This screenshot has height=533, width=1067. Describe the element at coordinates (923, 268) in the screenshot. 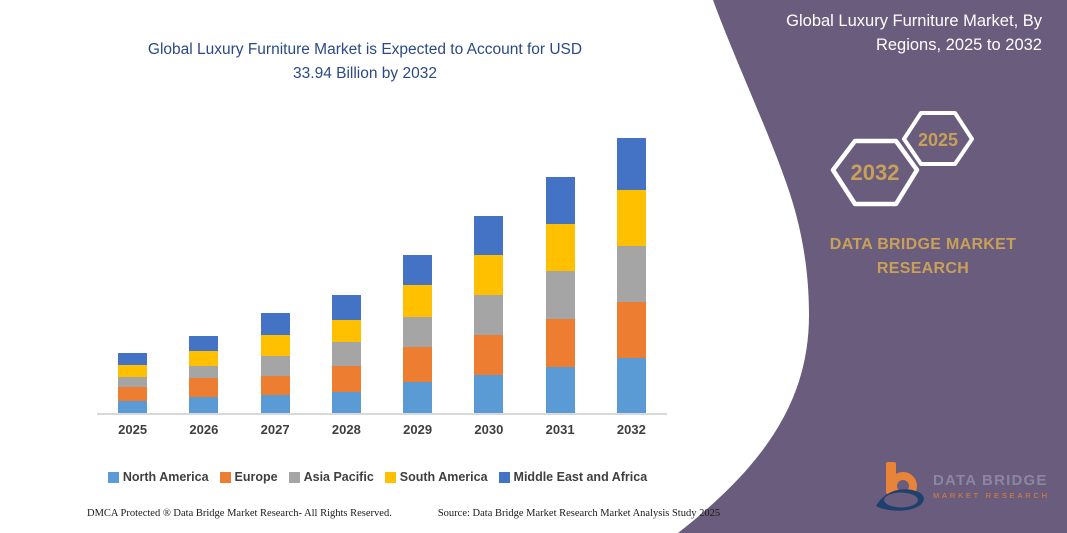

I see `brand-name-line2: RESEARCH` at that location.